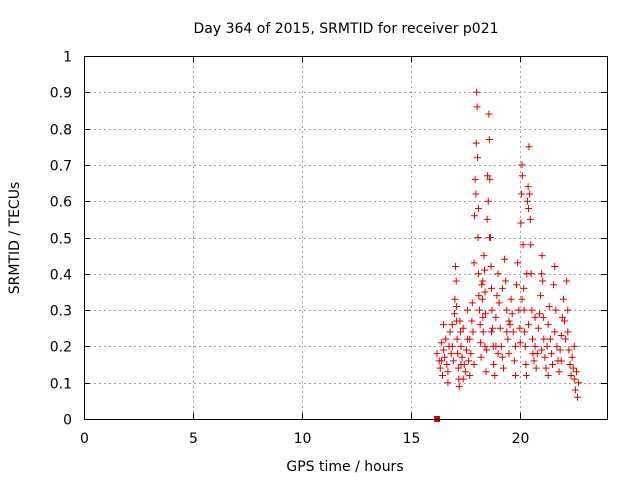 This screenshot has width=640, height=480. I want to click on y-tick-label: 0.1, so click(61, 385).